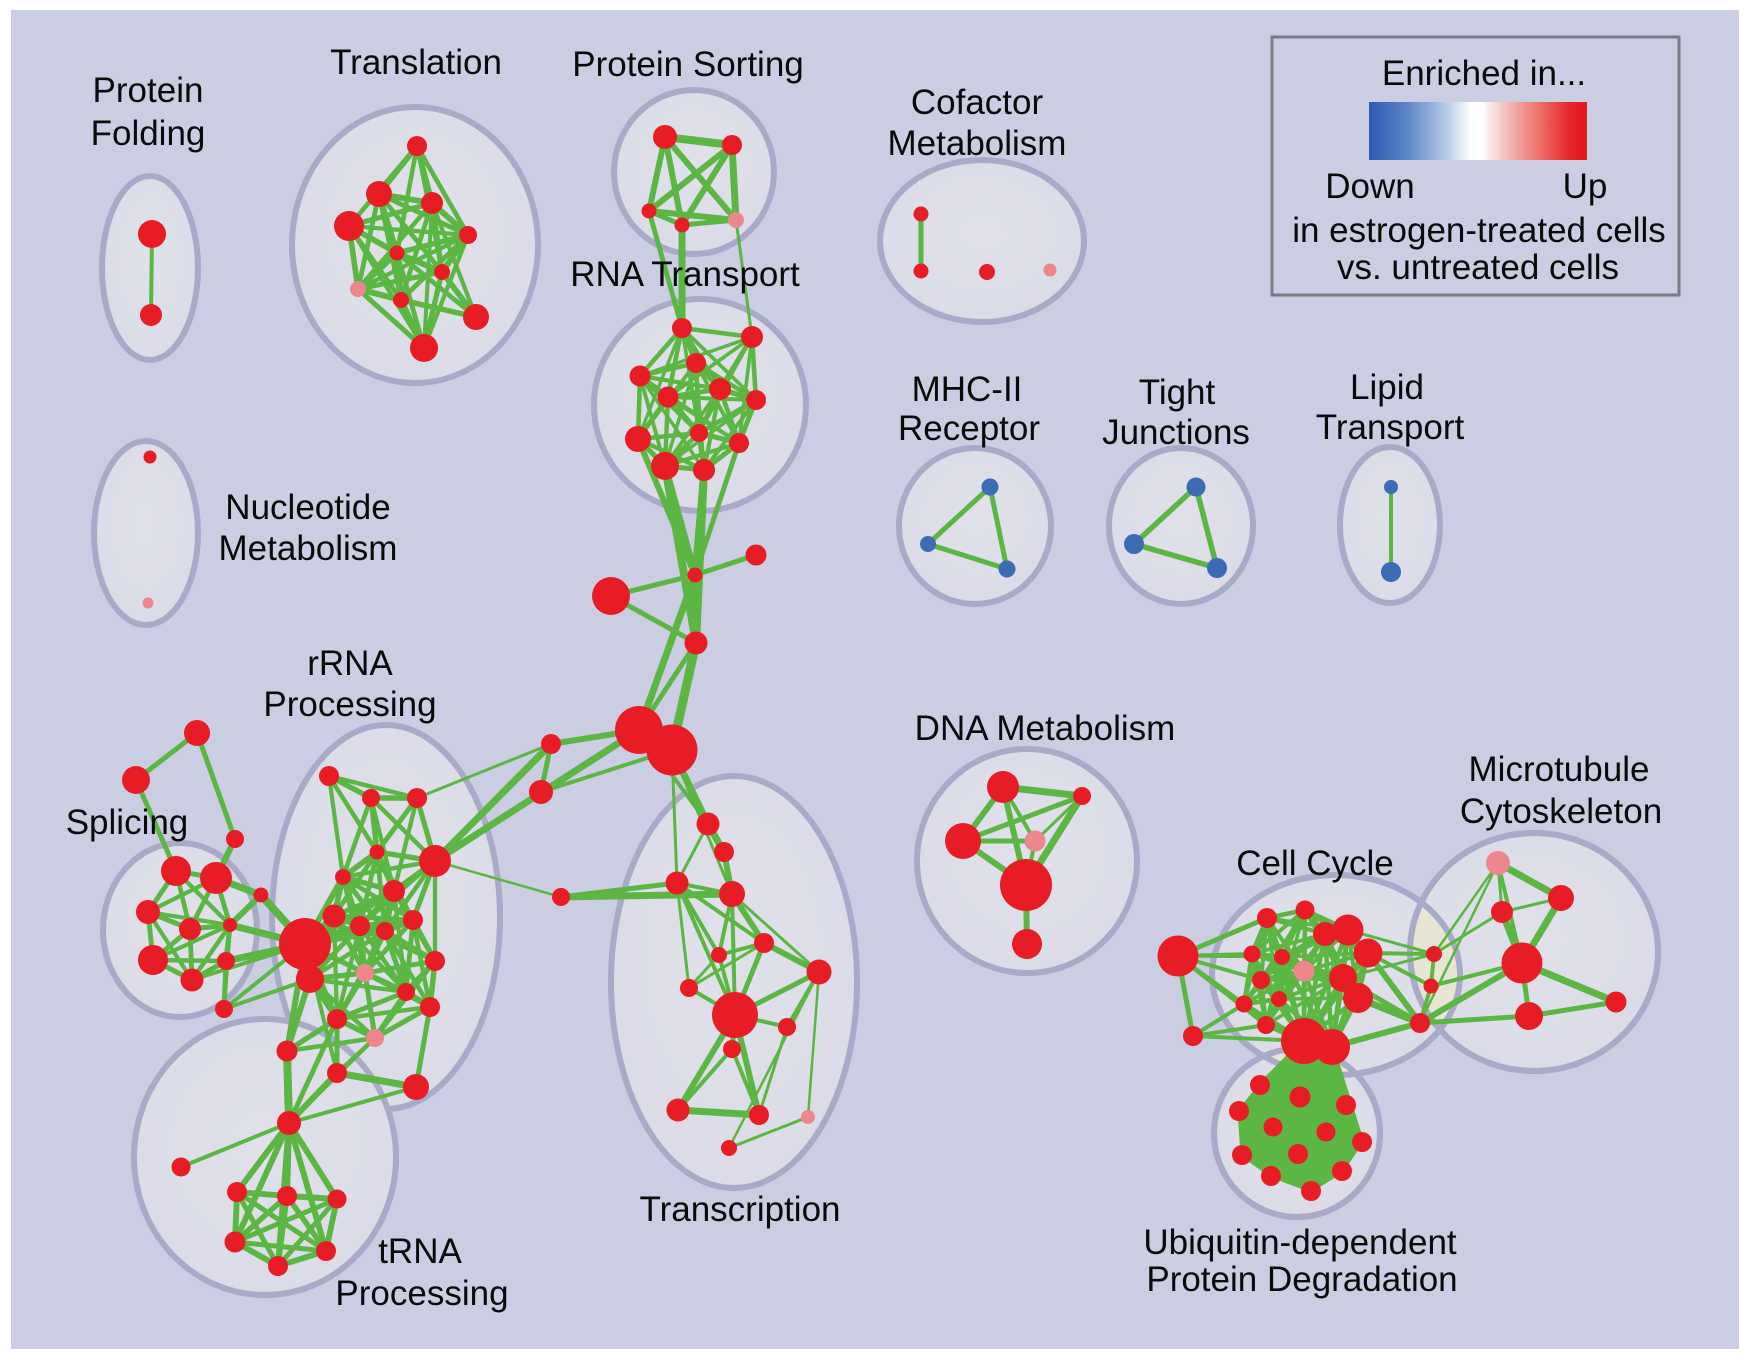 The height and width of the screenshot is (1360, 1750). What do you see at coordinates (1478, 267) in the screenshot?
I see `svg-text: vs. untreated cells` at bounding box center [1478, 267].